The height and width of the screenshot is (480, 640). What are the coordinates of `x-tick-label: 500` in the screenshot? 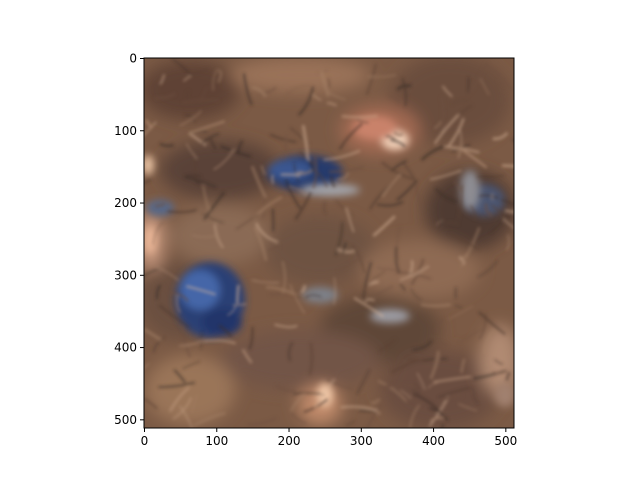 It's located at (505, 441).